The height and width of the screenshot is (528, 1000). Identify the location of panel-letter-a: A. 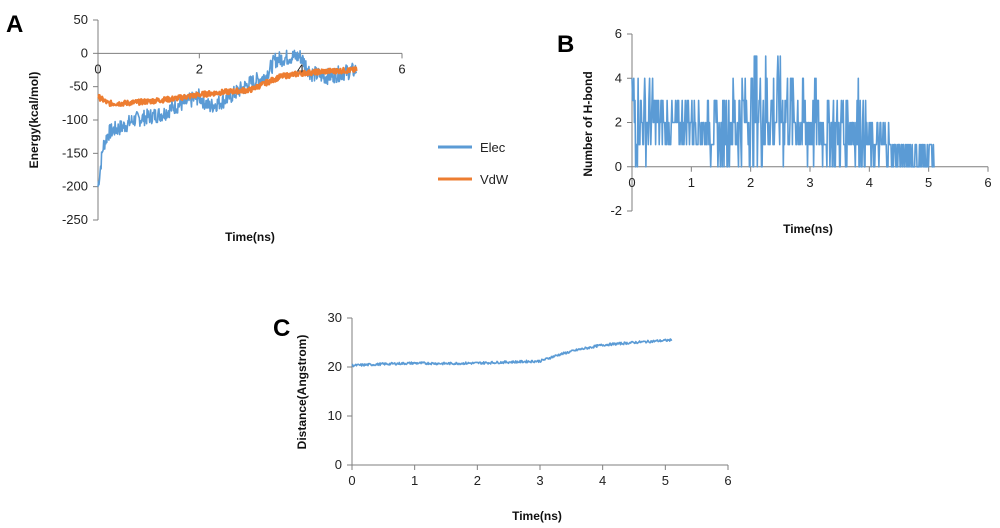
(14, 24).